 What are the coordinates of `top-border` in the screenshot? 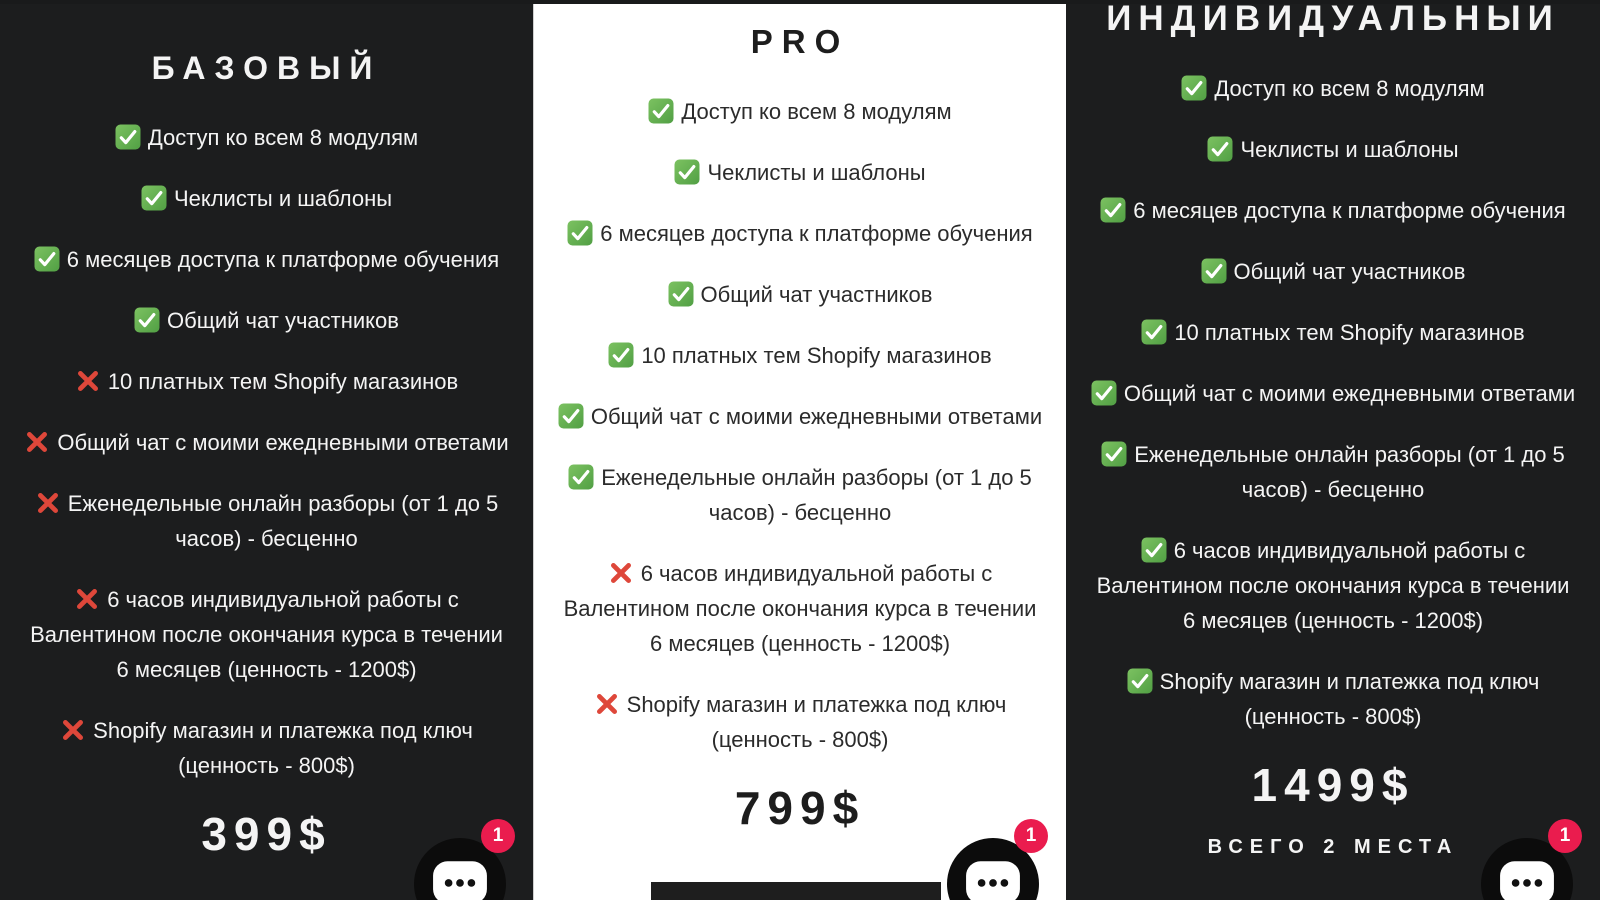 It's located at (800, 2).